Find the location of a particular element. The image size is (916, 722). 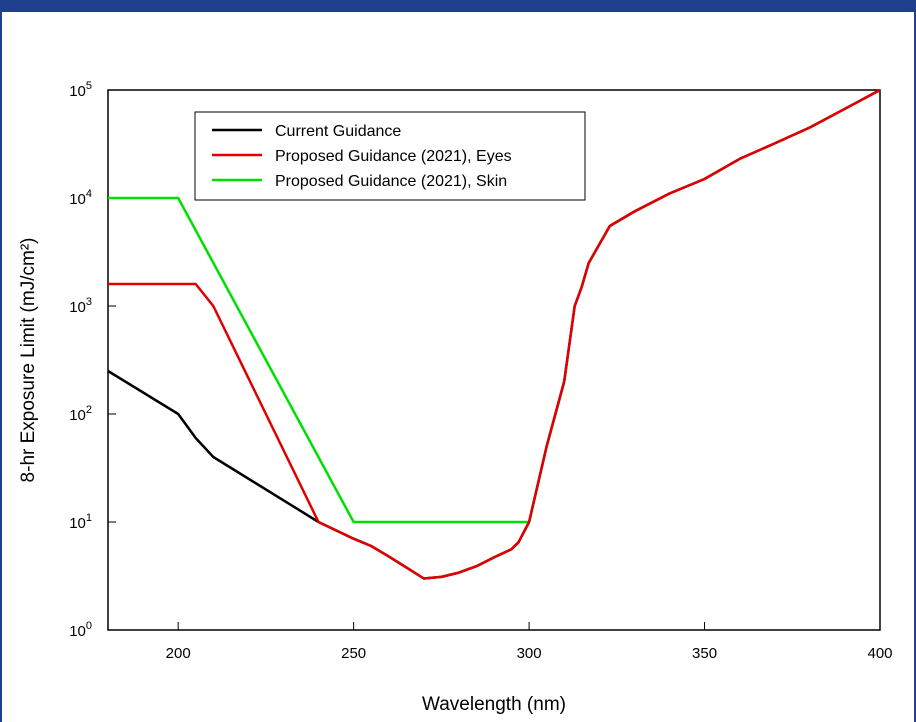

x-axis-title: Wavelength (nm) is located at coordinates (494, 704).